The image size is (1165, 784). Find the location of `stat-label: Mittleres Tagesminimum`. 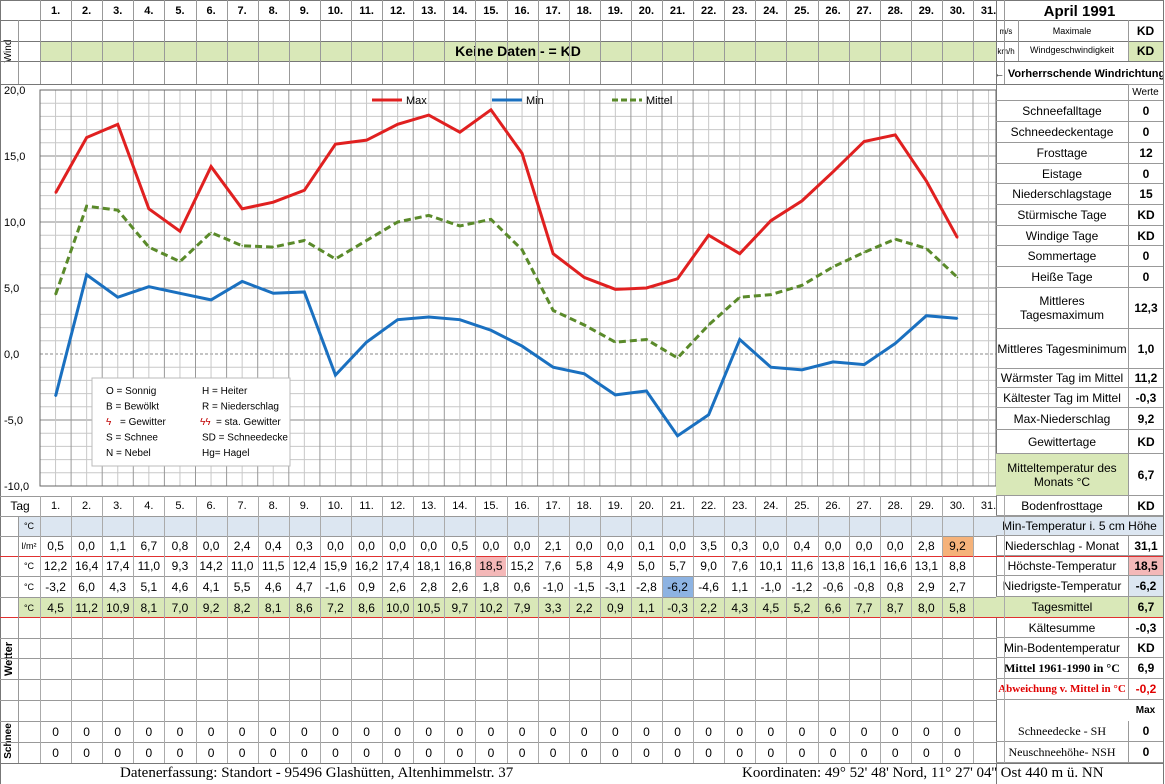

stat-label: Mittleres Tagesminimum is located at coordinates (1062, 349).